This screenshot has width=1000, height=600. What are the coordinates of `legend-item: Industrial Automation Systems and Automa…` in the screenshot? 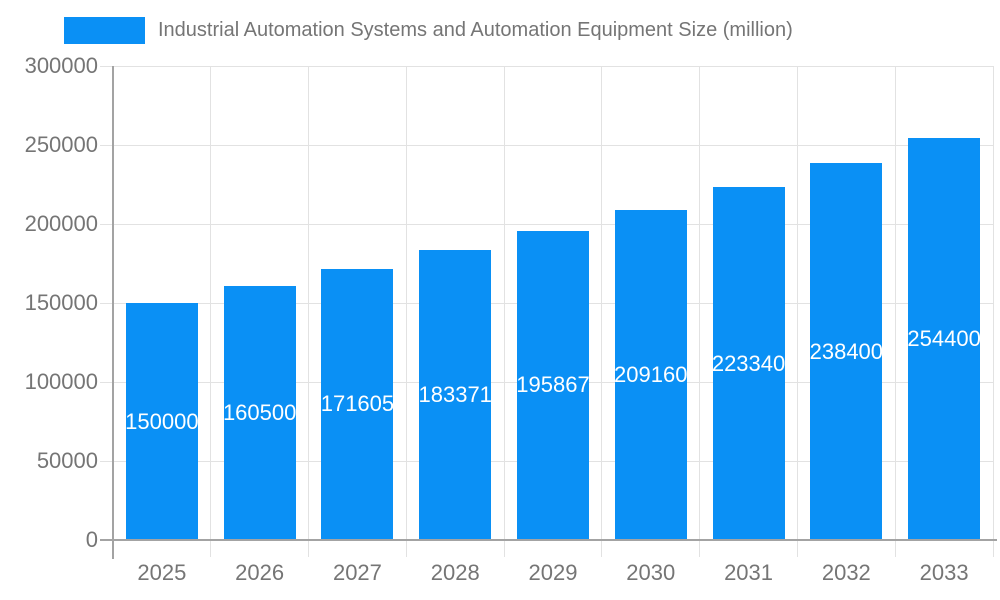 It's located at (428, 30).